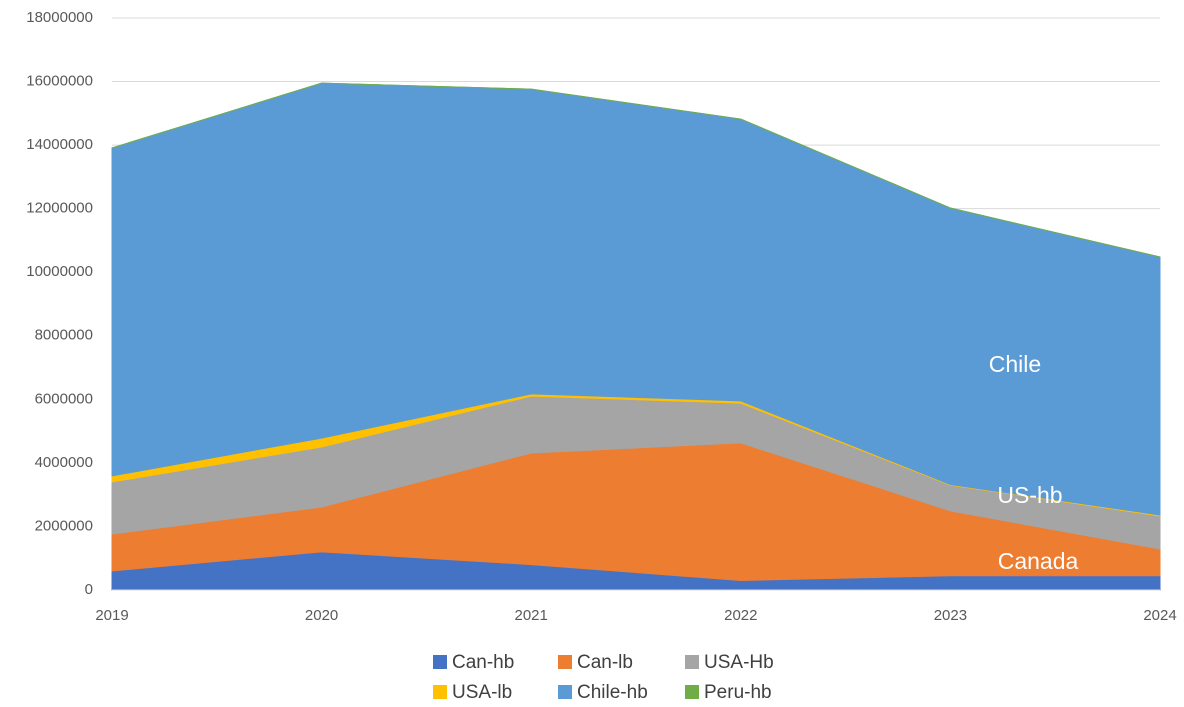 Image resolution: width=1184 pixels, height=707 pixels. What do you see at coordinates (1038, 561) in the screenshot?
I see `annotation: Canada` at bounding box center [1038, 561].